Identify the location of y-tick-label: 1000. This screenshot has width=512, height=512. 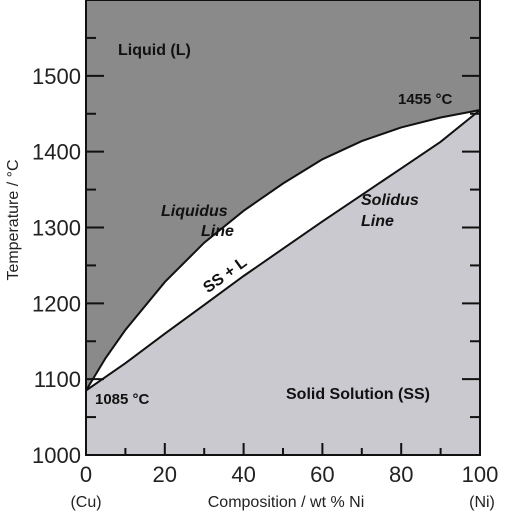
(56, 455).